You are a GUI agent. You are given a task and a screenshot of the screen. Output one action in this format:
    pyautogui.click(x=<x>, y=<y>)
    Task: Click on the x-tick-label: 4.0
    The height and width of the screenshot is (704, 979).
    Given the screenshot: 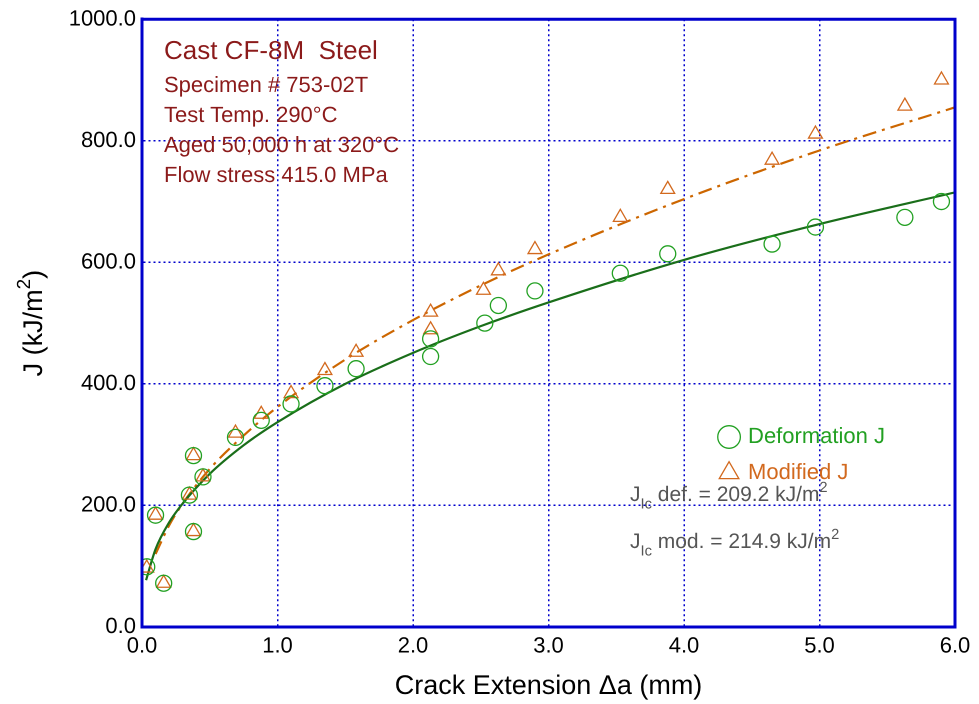 What is the action you would take?
    pyautogui.click(x=684, y=645)
    